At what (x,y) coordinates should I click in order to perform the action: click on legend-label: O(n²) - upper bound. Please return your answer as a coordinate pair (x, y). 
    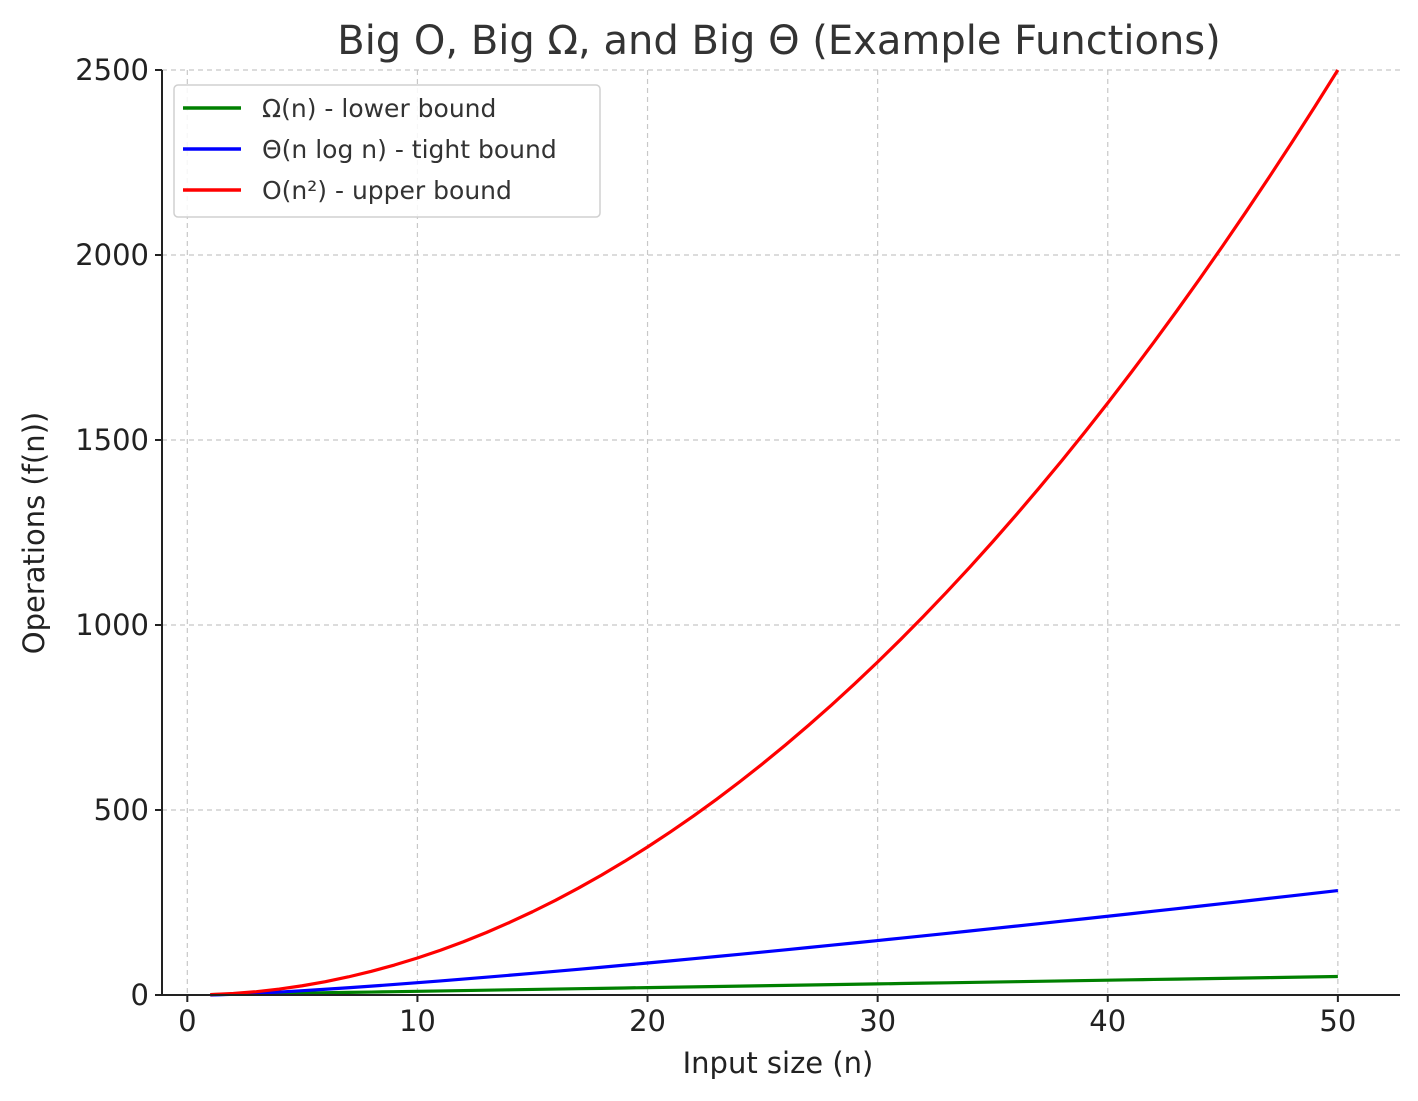
    Looking at the image, I should click on (387, 190).